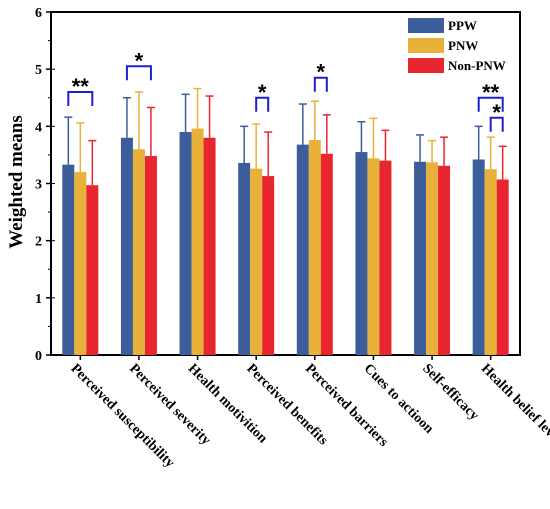  Describe the element at coordinates (514, 404) in the screenshot. I see `x-tick-label: Health belief level` at that location.